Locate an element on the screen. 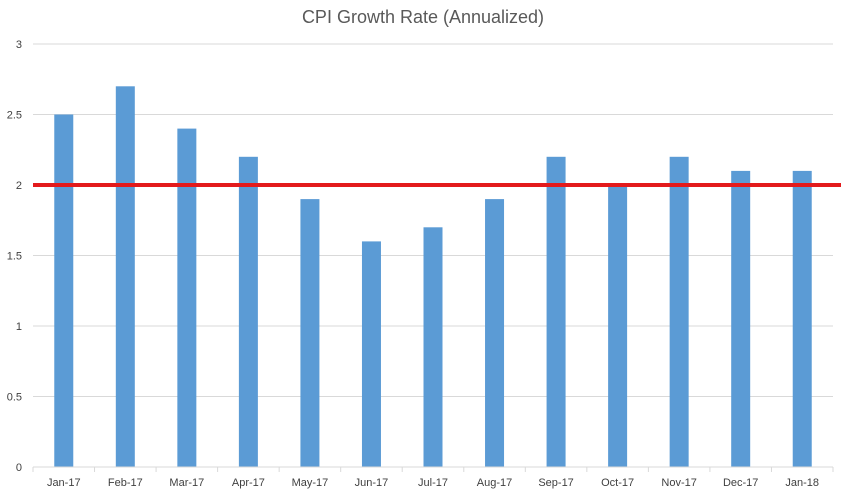 Image resolution: width=846 pixels, height=498 pixels. x-tick-label-11: Dec-17 is located at coordinates (740, 483).